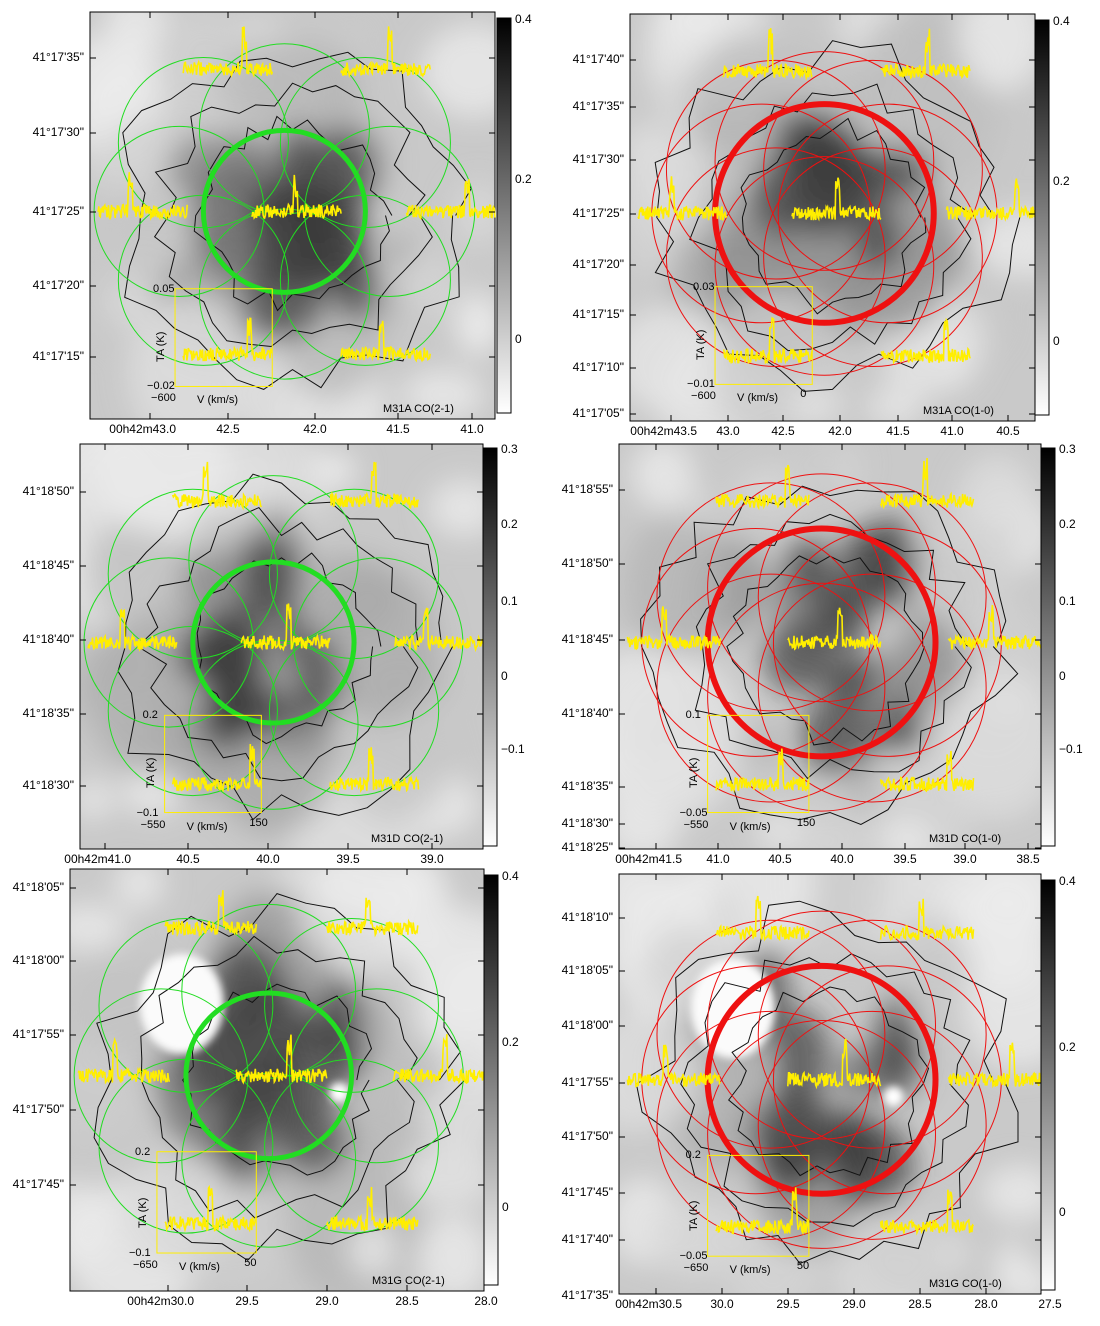 Image resolution: width=1100 pixels, height=1326 pixels. I want to click on spectrum-vmax-label: 50, so click(250, 1263).